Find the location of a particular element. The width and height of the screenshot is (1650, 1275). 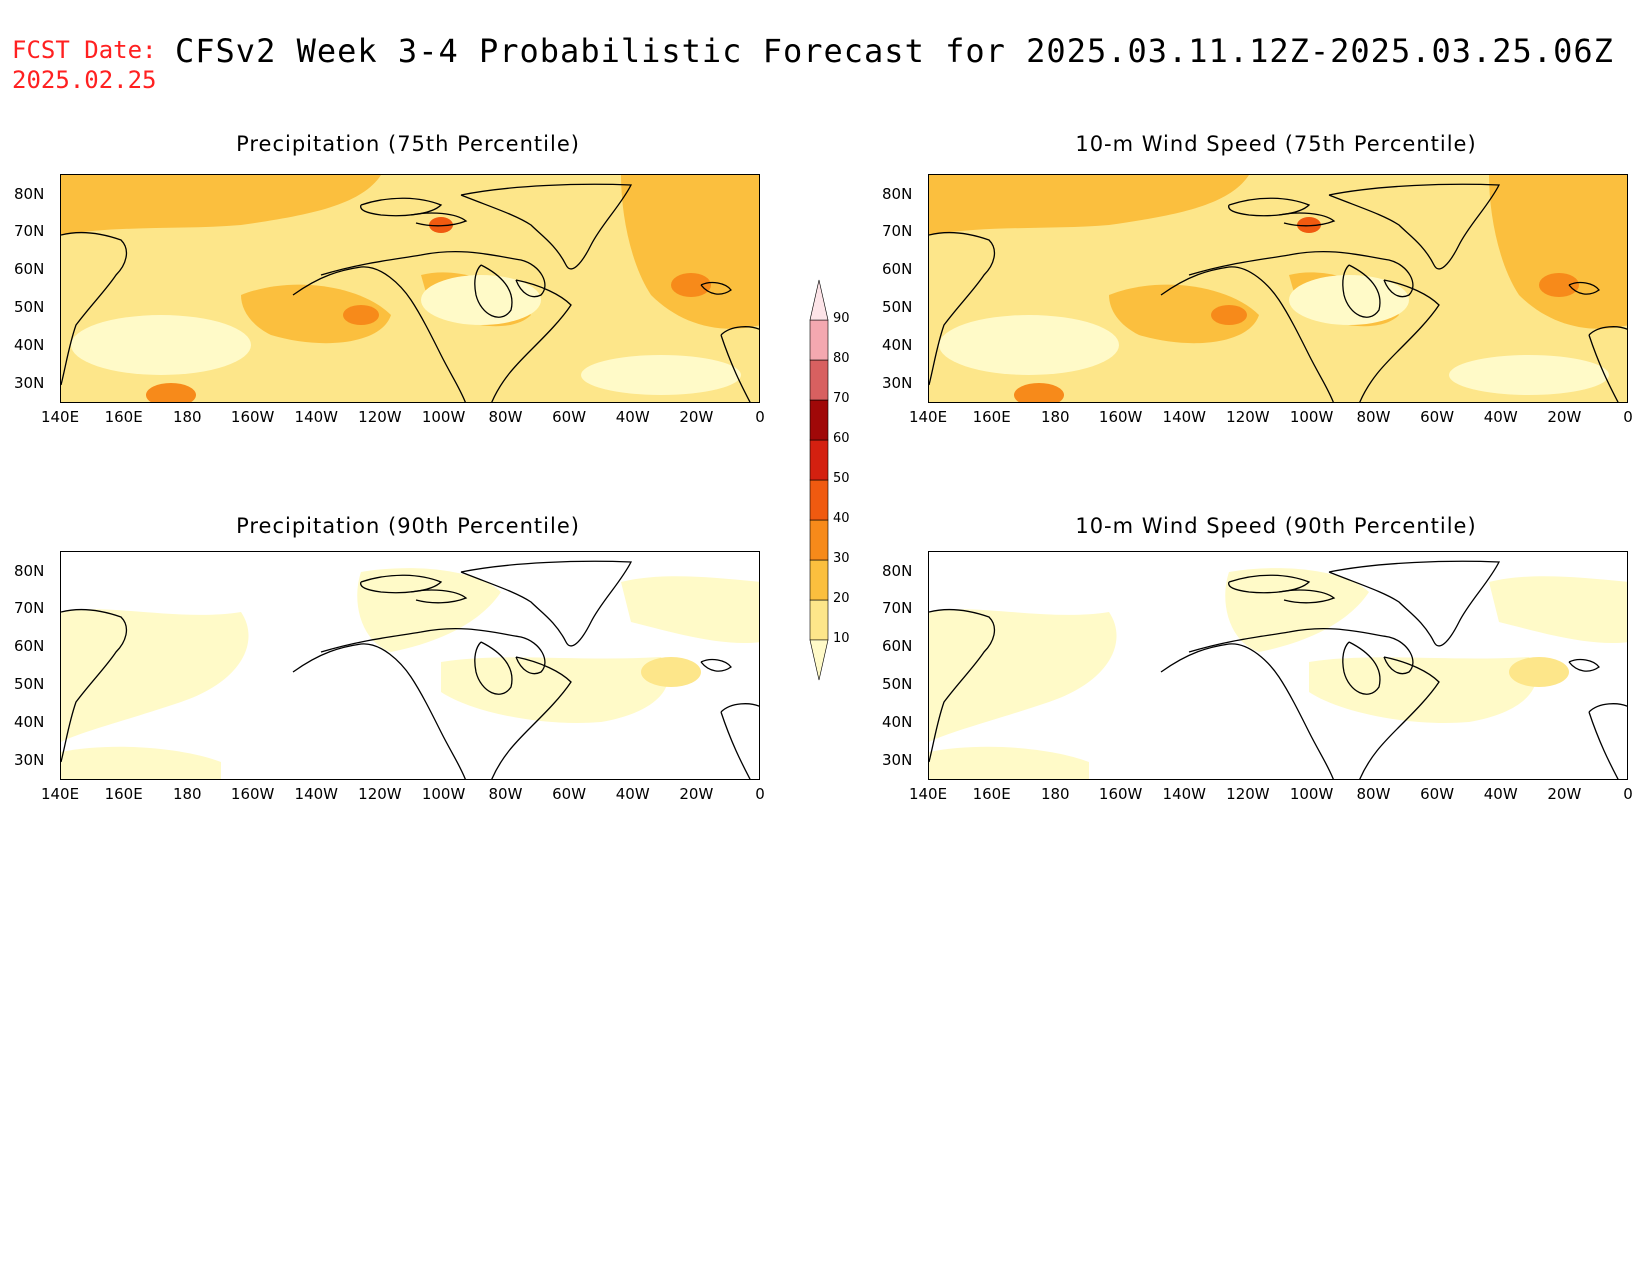

panel-title-wind-75: 10-m Wind Speed (75th Percentile) is located at coordinates (1276, 144).